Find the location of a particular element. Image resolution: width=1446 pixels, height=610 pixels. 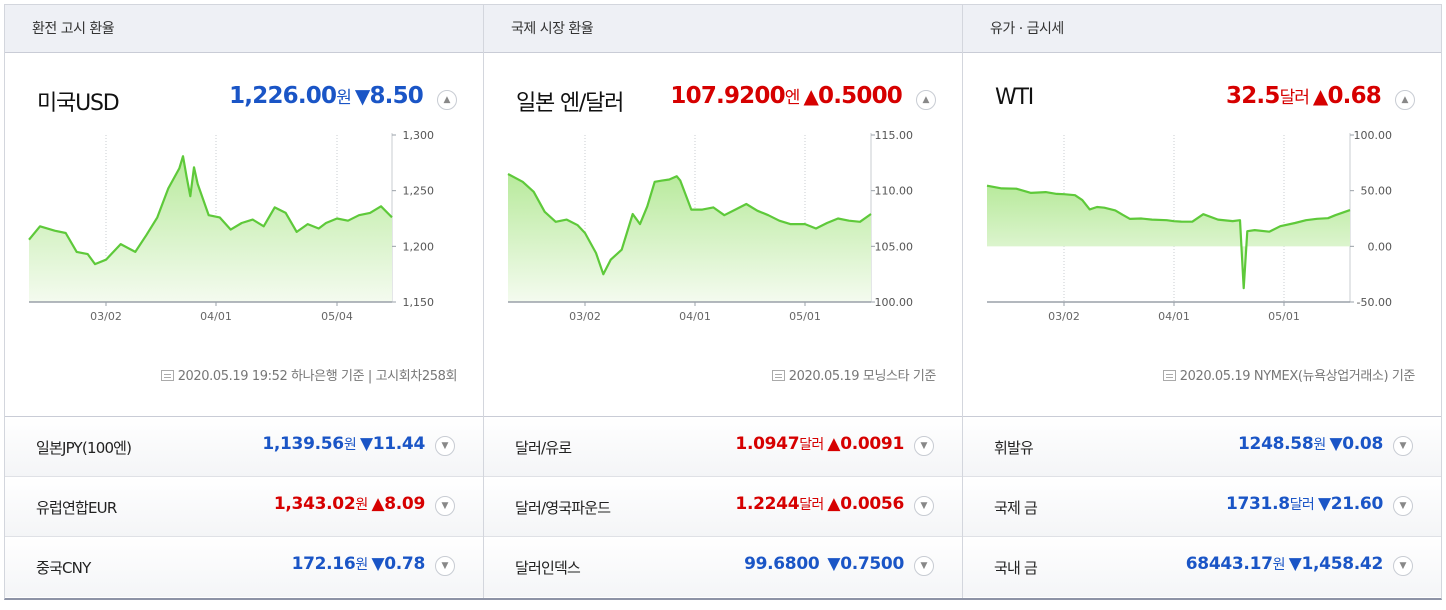

main-quote-value: 107.9200엔 ▲0.5000 is located at coordinates (786, 96).